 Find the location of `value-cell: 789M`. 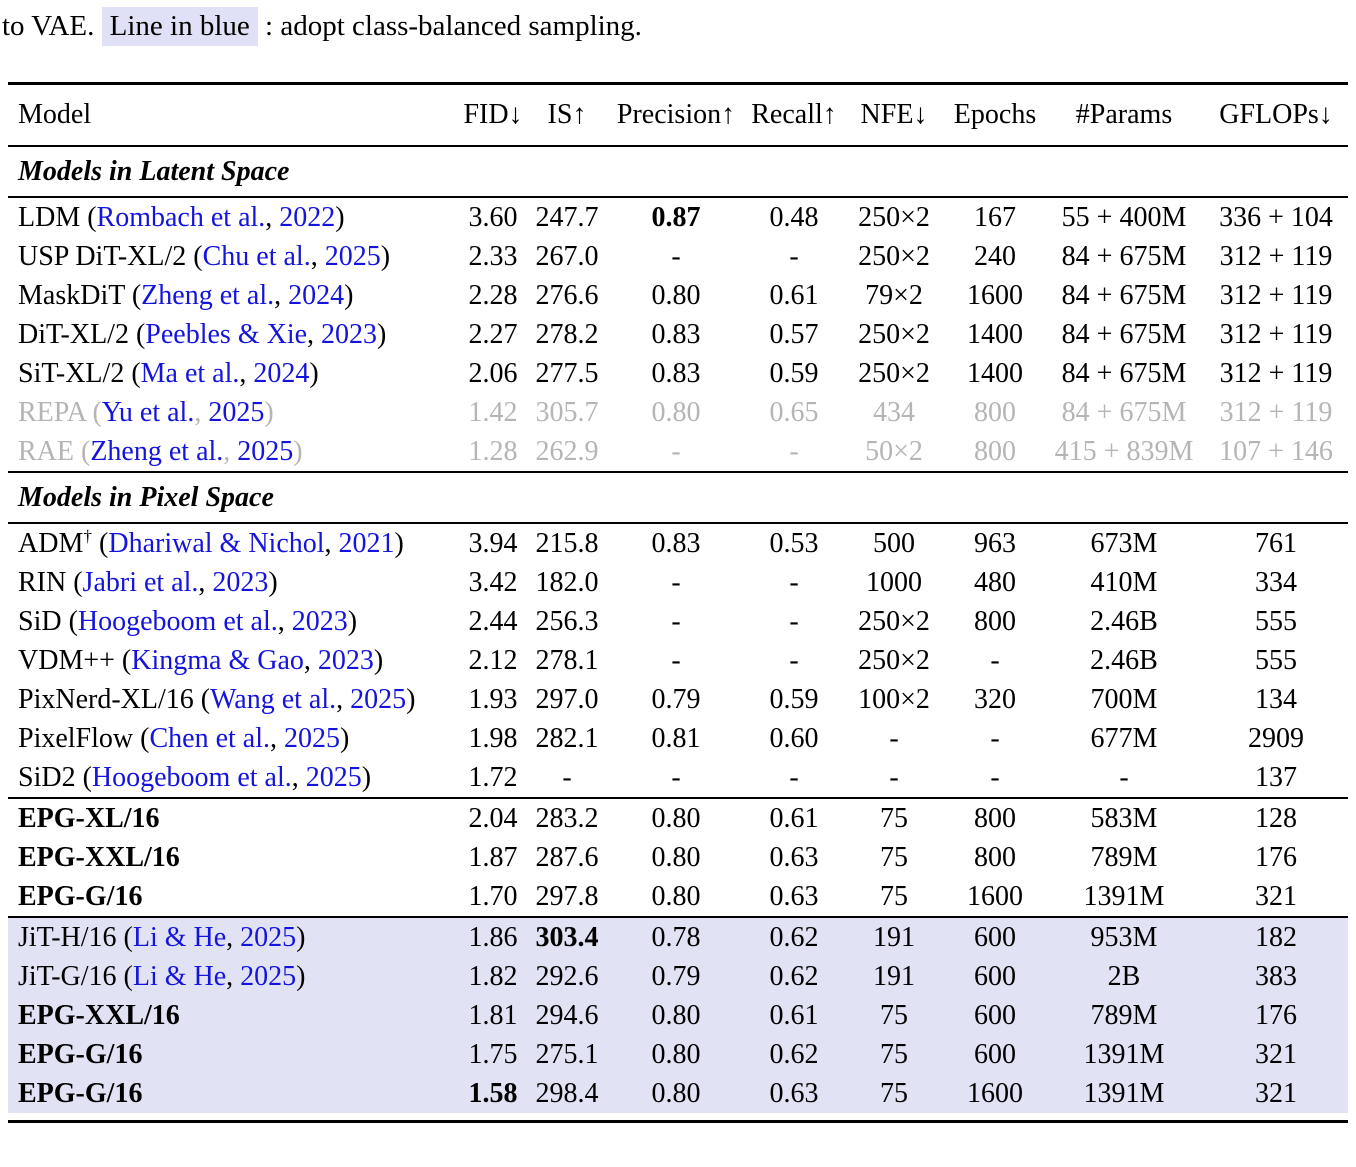

value-cell: 789M is located at coordinates (1124, 1015).